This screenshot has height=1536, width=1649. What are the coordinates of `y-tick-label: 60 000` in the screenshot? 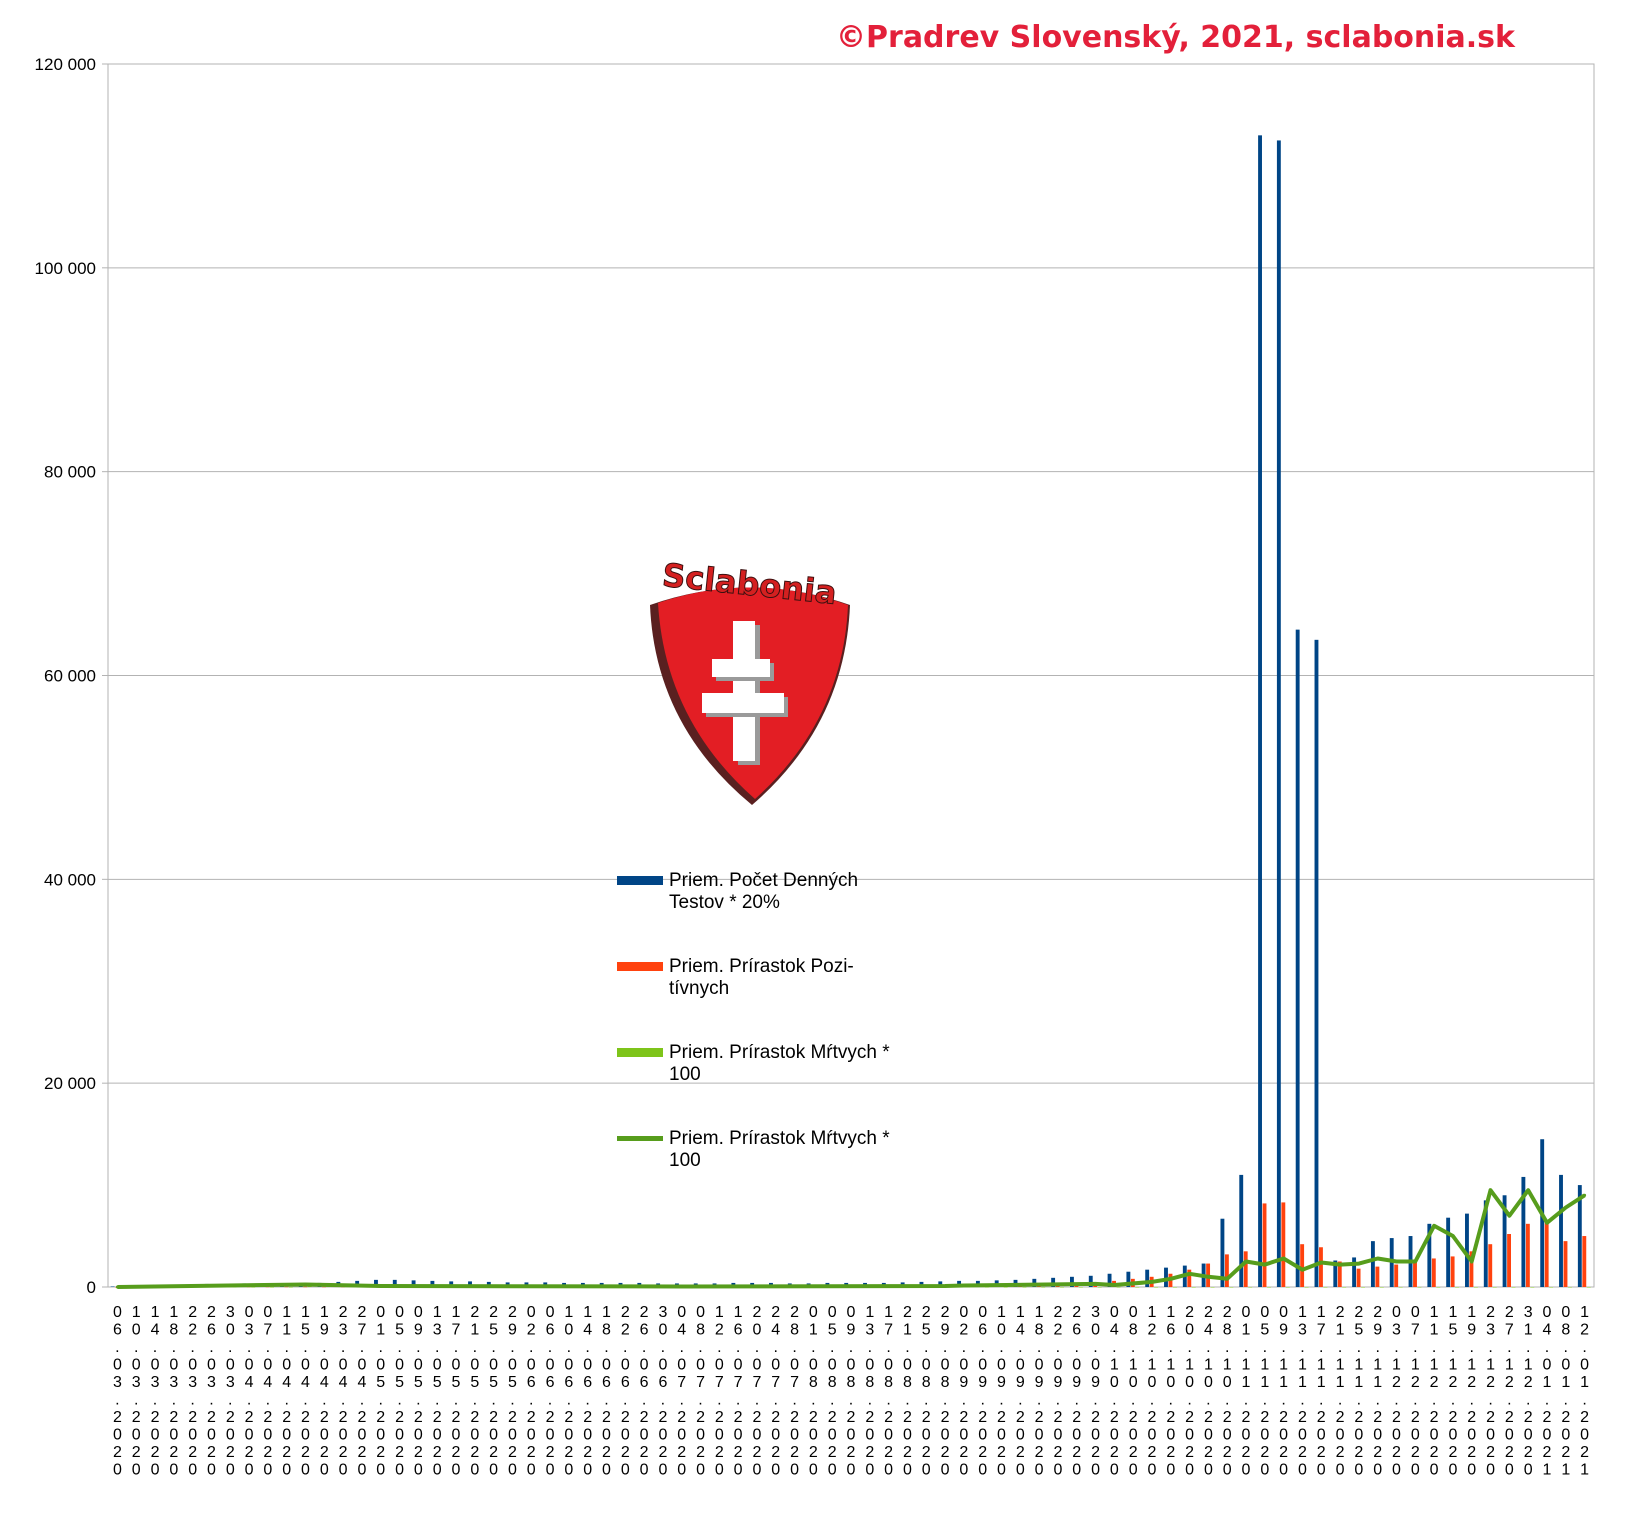 It's located at (70, 676).